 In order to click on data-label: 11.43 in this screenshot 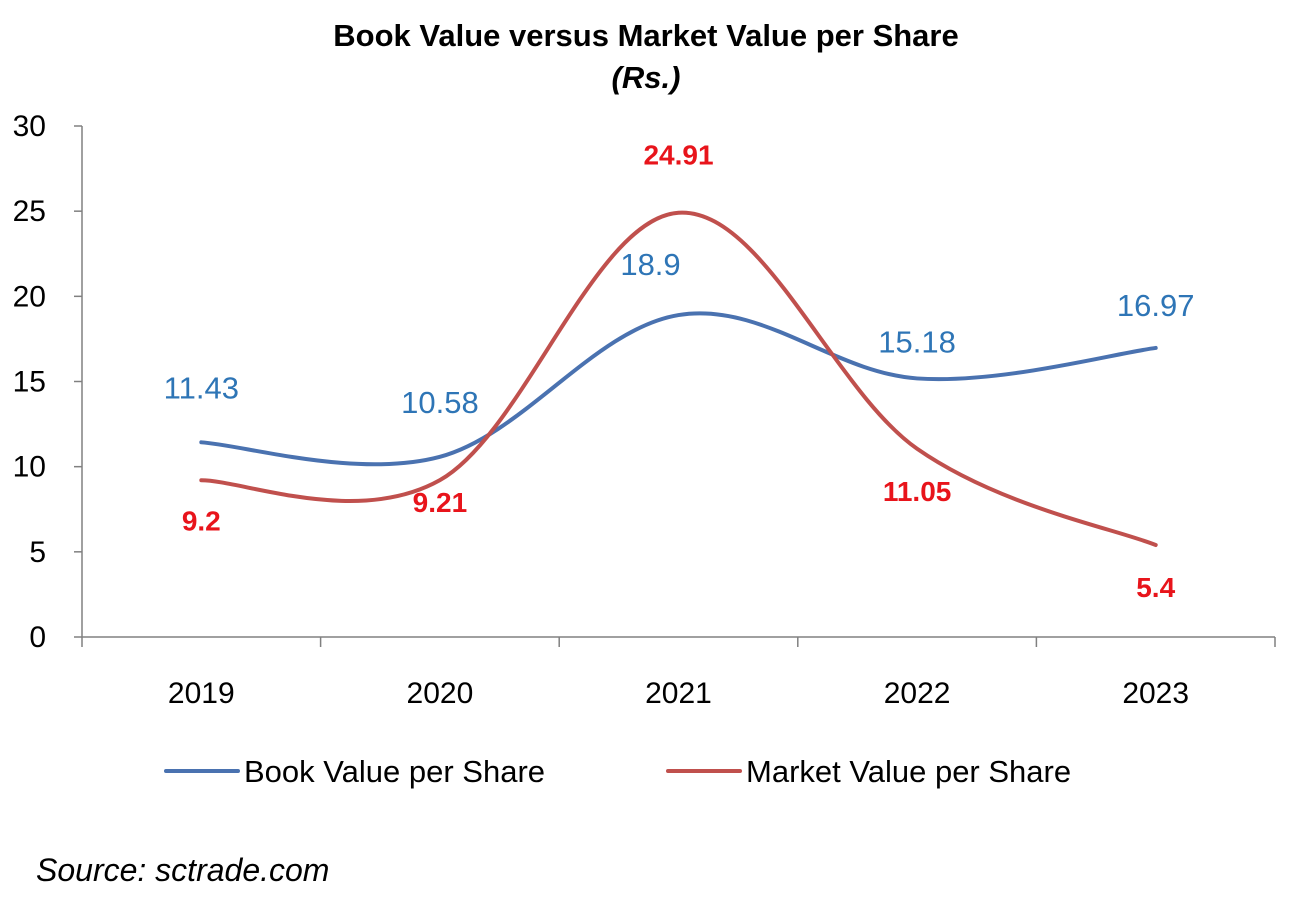, I will do `click(201, 387)`.